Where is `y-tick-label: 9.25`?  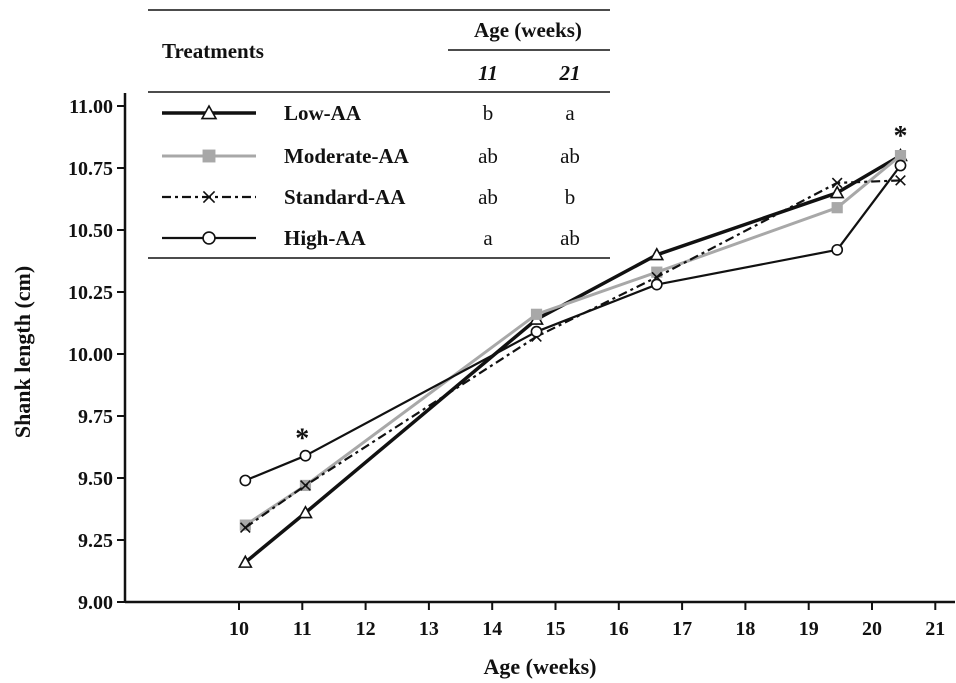
y-tick-label: 9.25 is located at coordinates (95, 541).